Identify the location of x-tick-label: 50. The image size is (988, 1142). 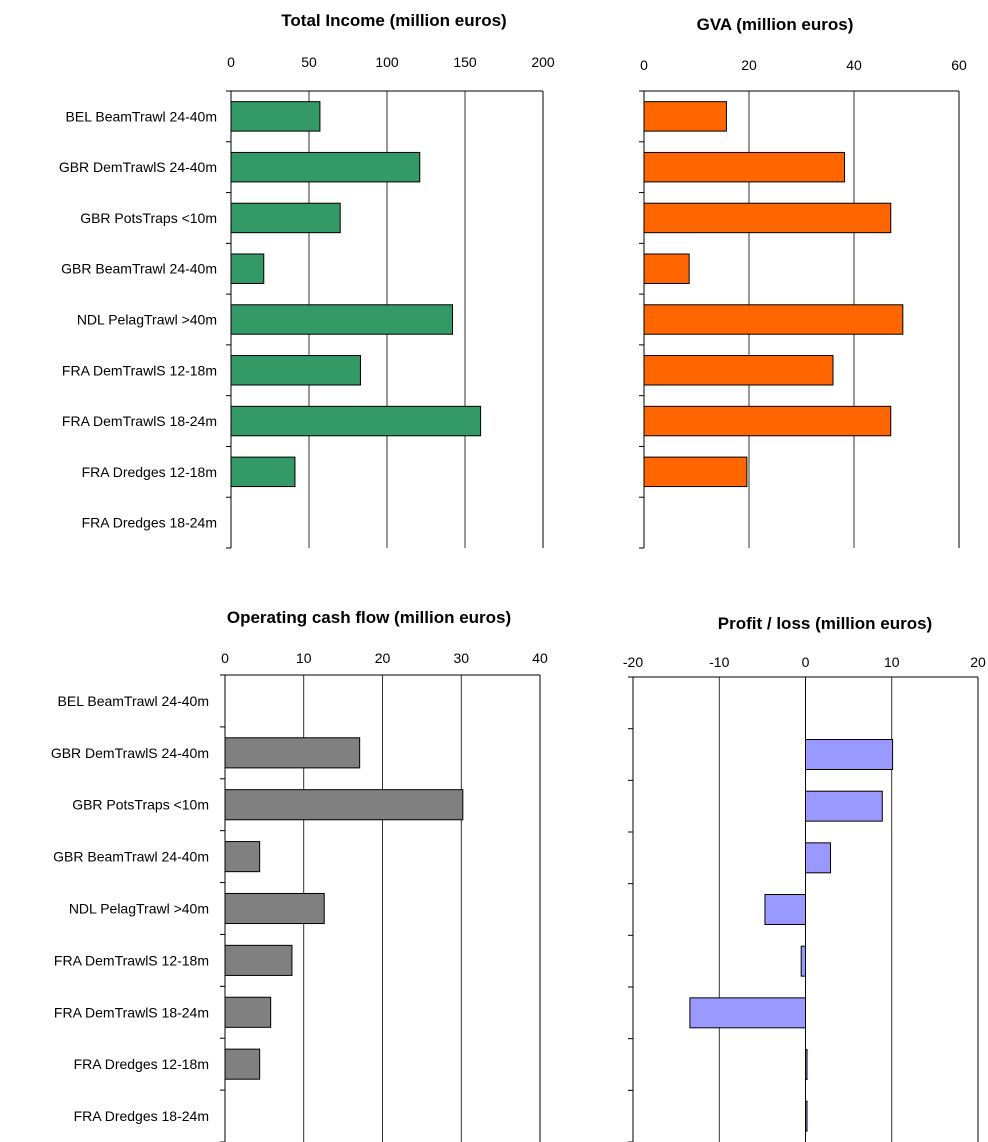
(309, 62).